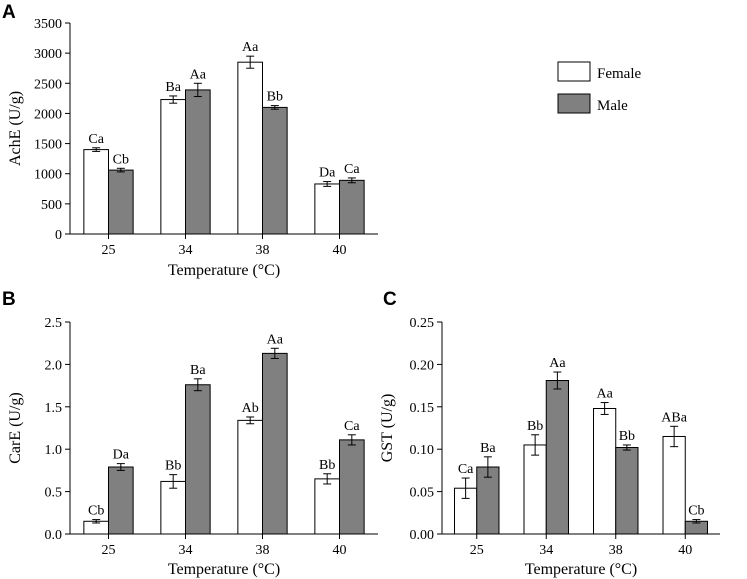 The image size is (747, 579). I want to click on chart-a-sig-label-female-34: Ba, so click(173, 87).